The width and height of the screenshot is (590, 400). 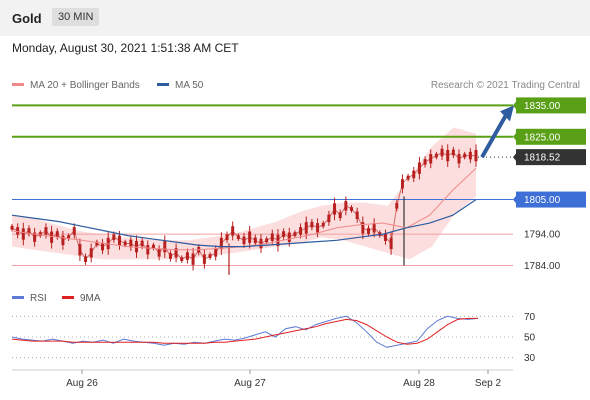 I want to click on legend-9ma: 9MA, so click(x=81, y=298).